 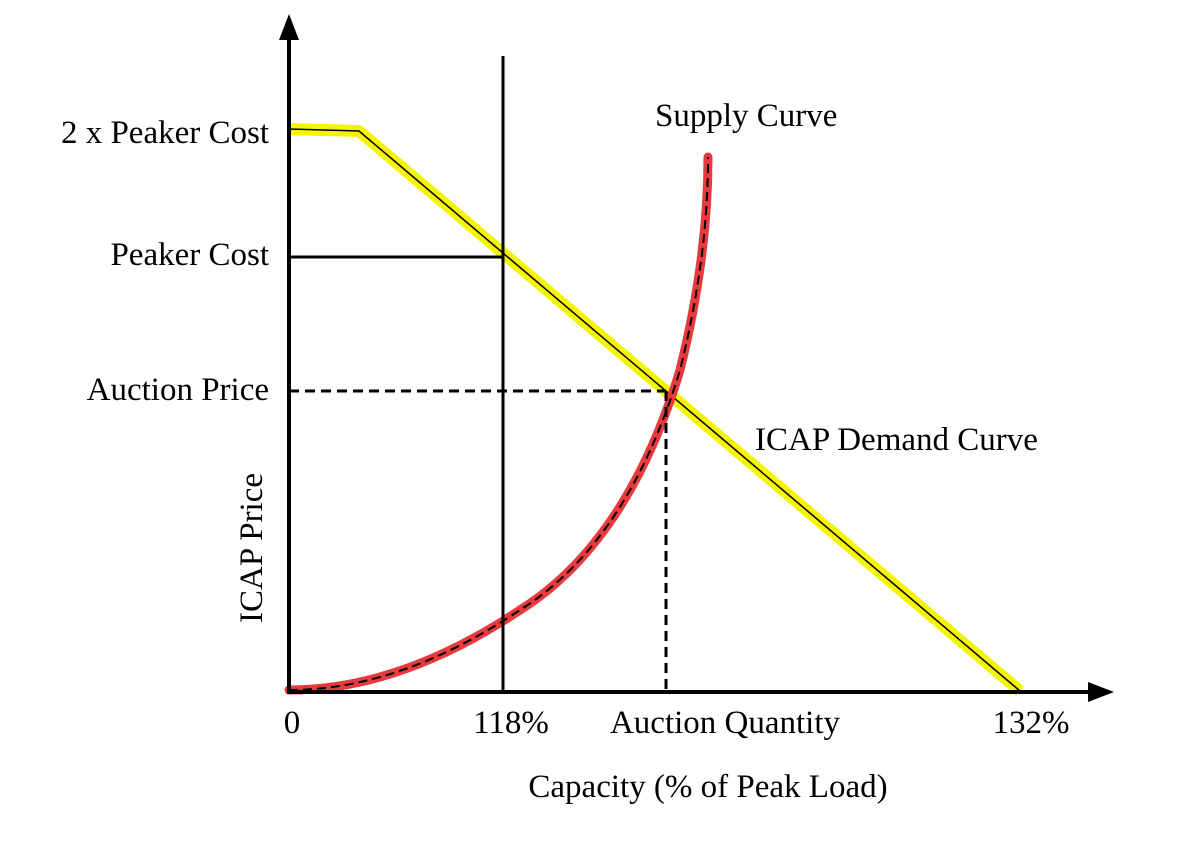 I want to click on y-axis, so click(x=289, y=354).